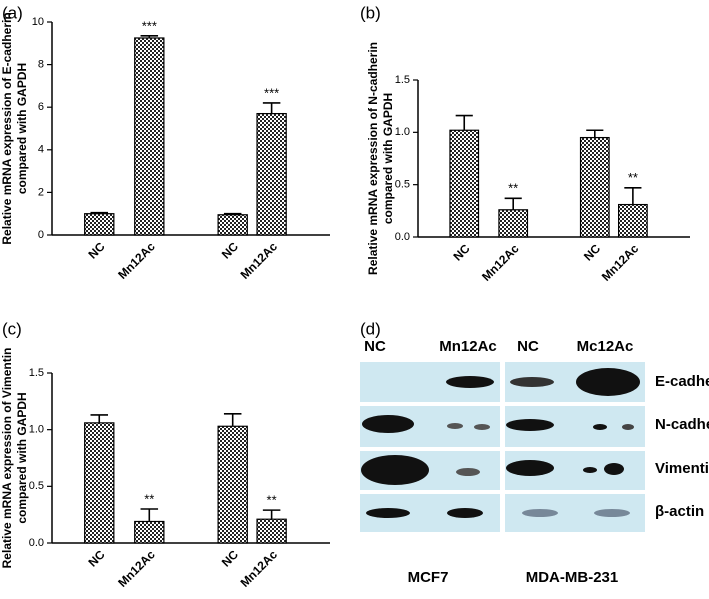  Describe the element at coordinates (682, 424) in the screenshot. I see `protein-label: N-cadherin` at that location.